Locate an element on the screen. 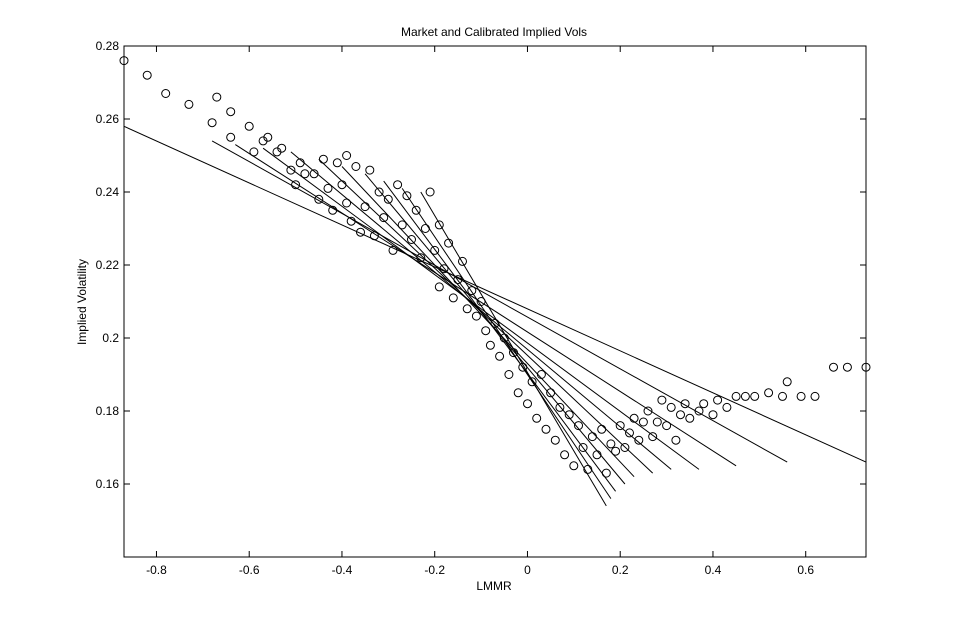 The width and height of the screenshot is (956, 626). y-tick-label: 0.28 is located at coordinates (108, 46).